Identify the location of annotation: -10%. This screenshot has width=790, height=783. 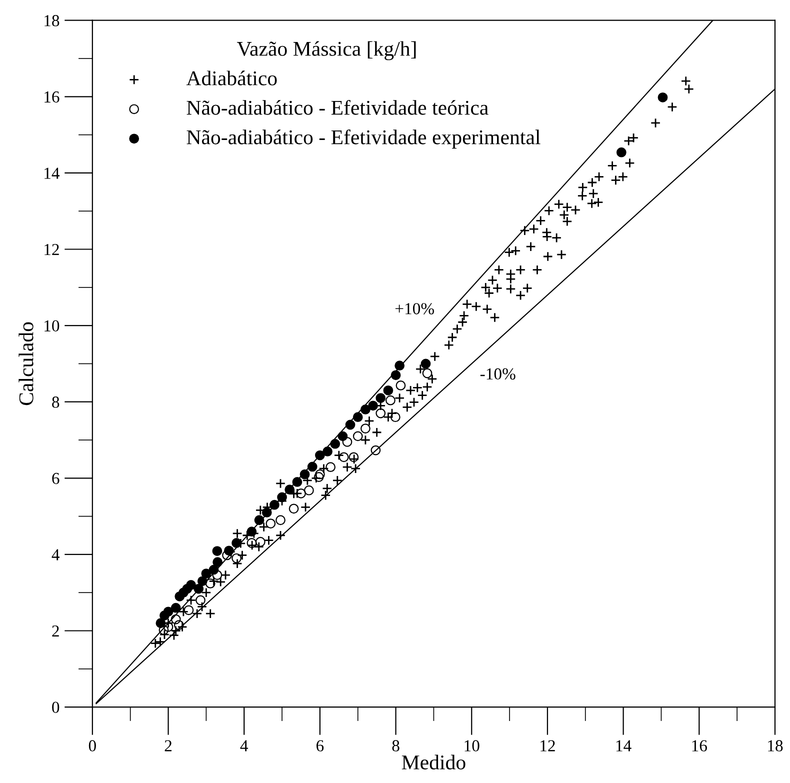
(498, 374).